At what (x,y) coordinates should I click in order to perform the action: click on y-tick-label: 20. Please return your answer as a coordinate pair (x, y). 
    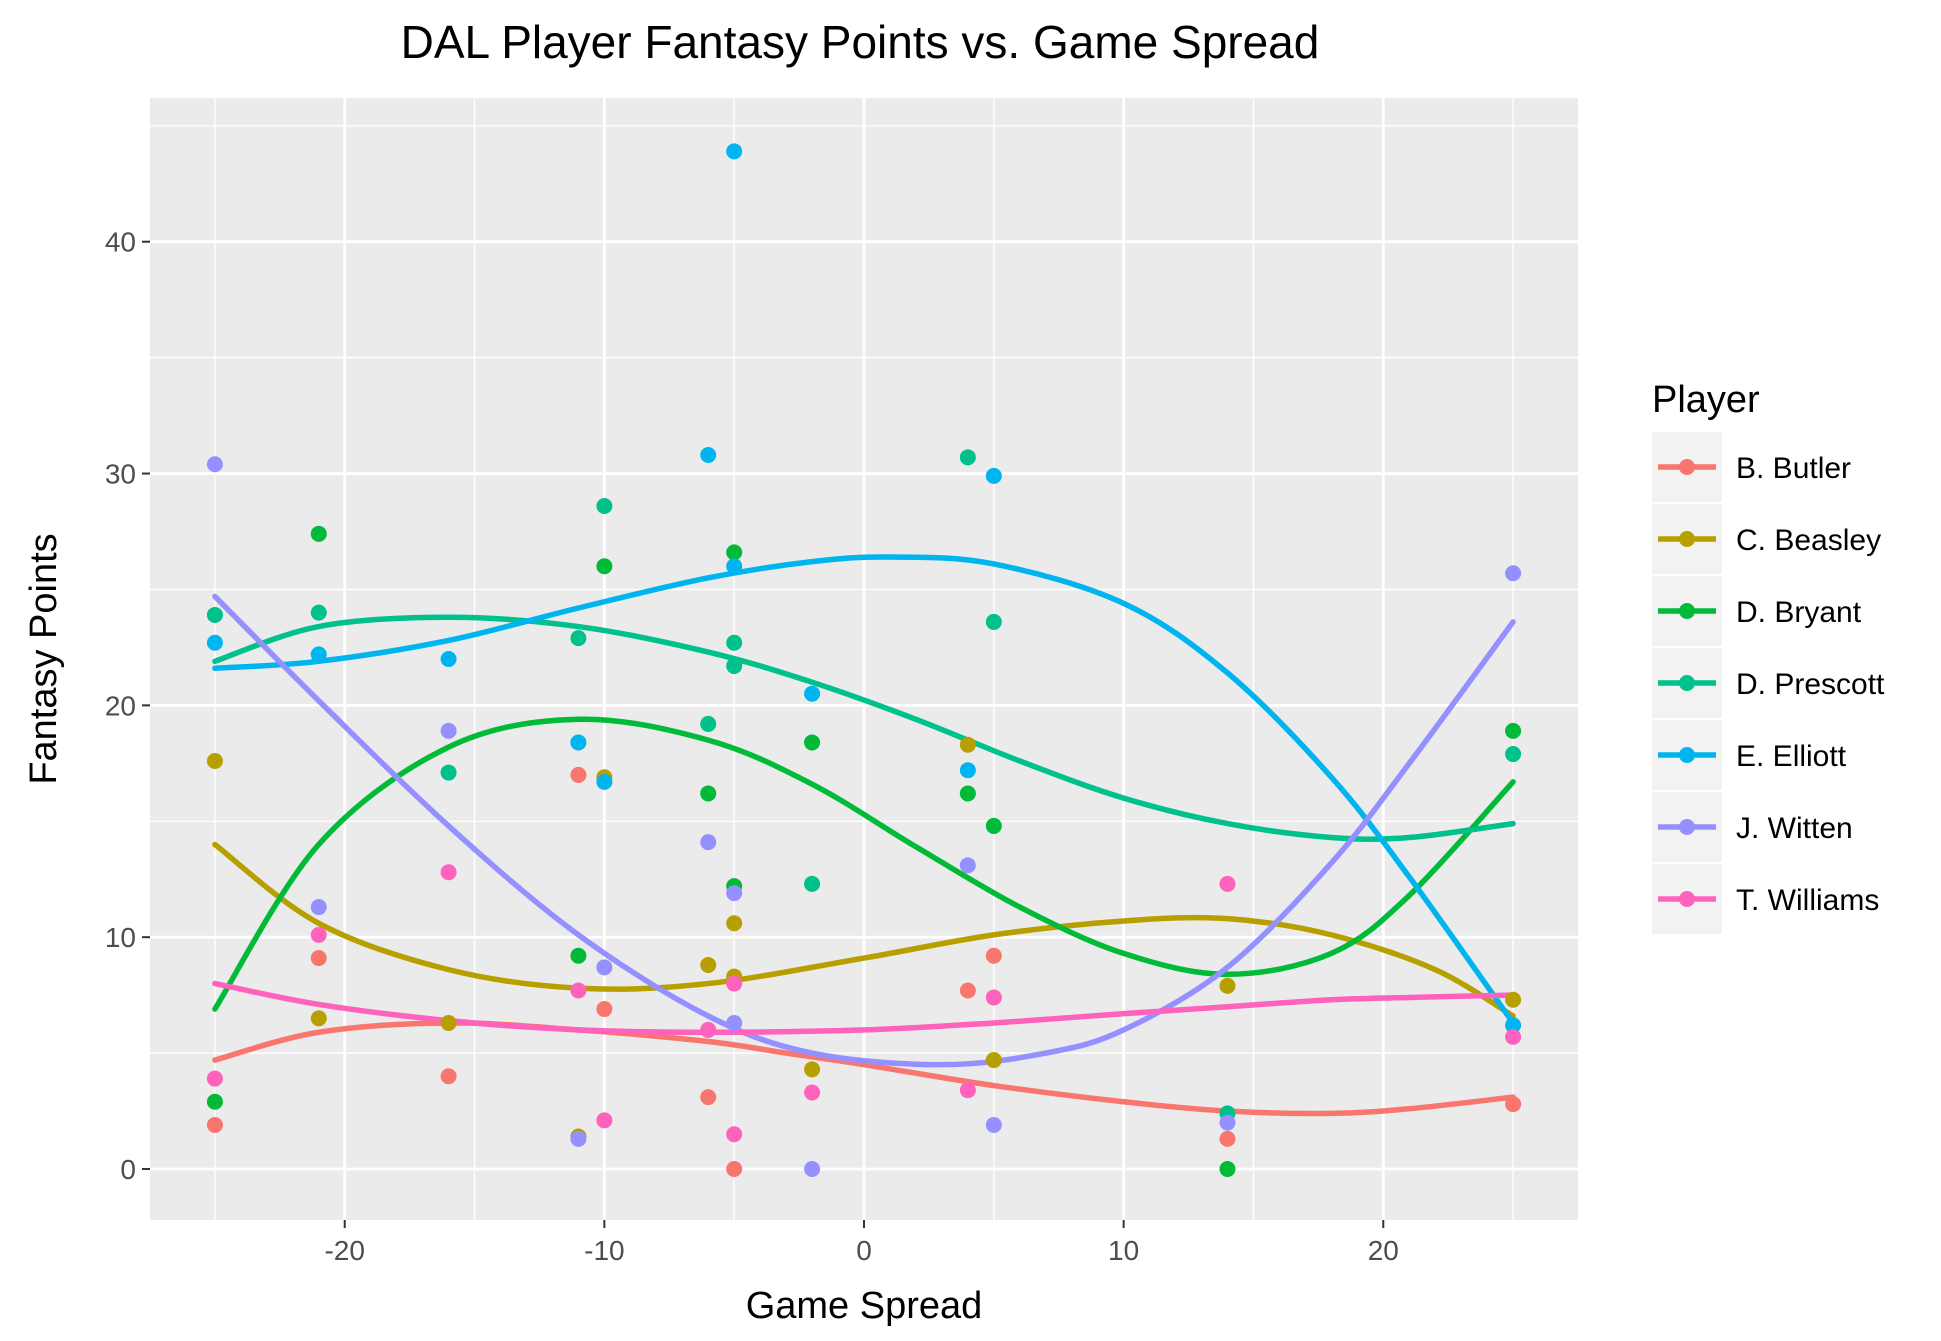
    Looking at the image, I should click on (120, 705).